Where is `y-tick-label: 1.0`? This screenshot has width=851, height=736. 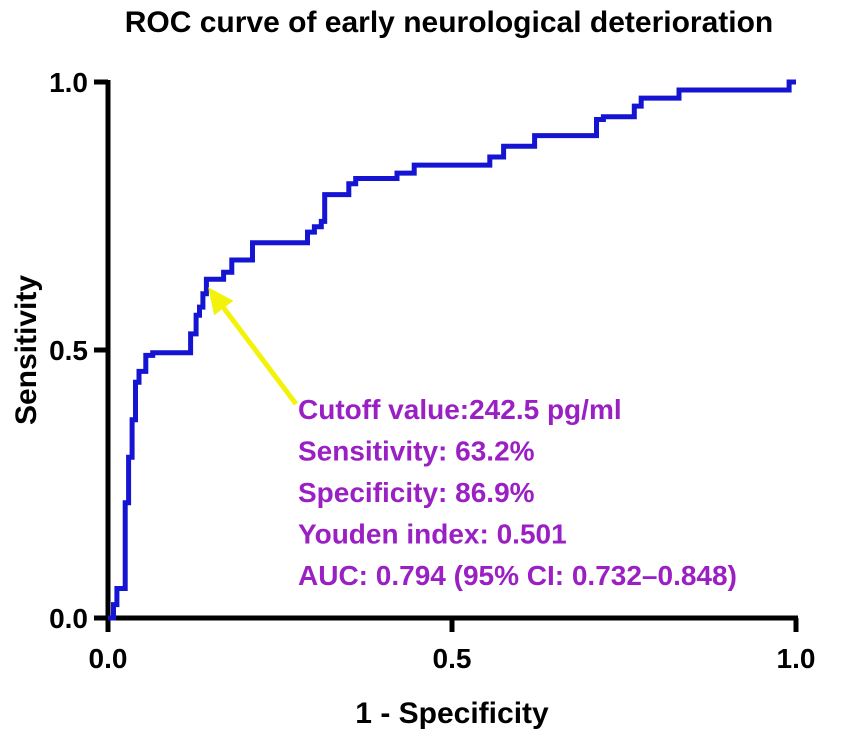
y-tick-label: 1.0 is located at coordinates (68, 82).